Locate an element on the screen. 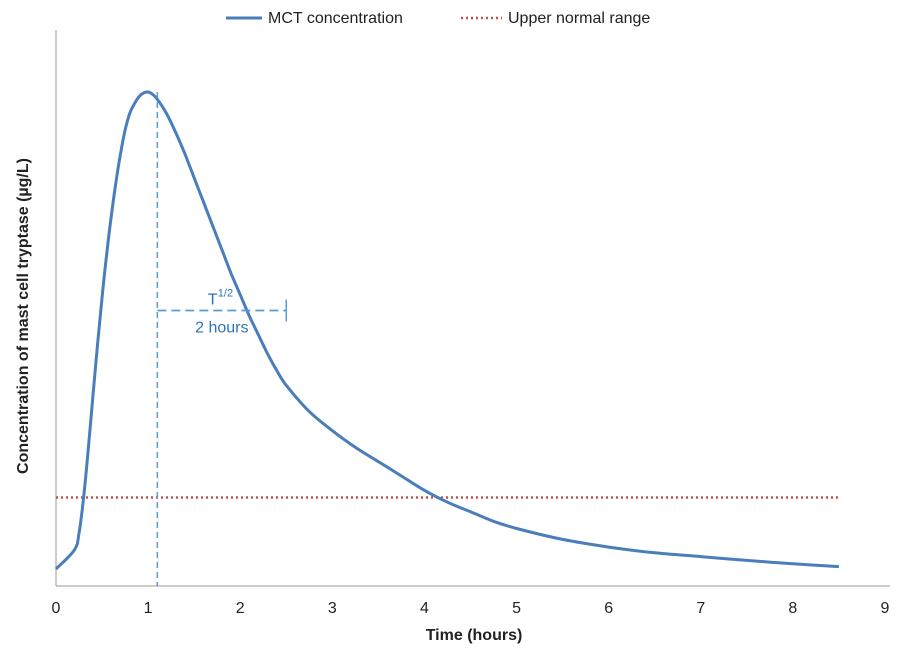  x-axis-ticks: 0 1 2 3 4 5 6 7 8 9 is located at coordinates (471, 608).